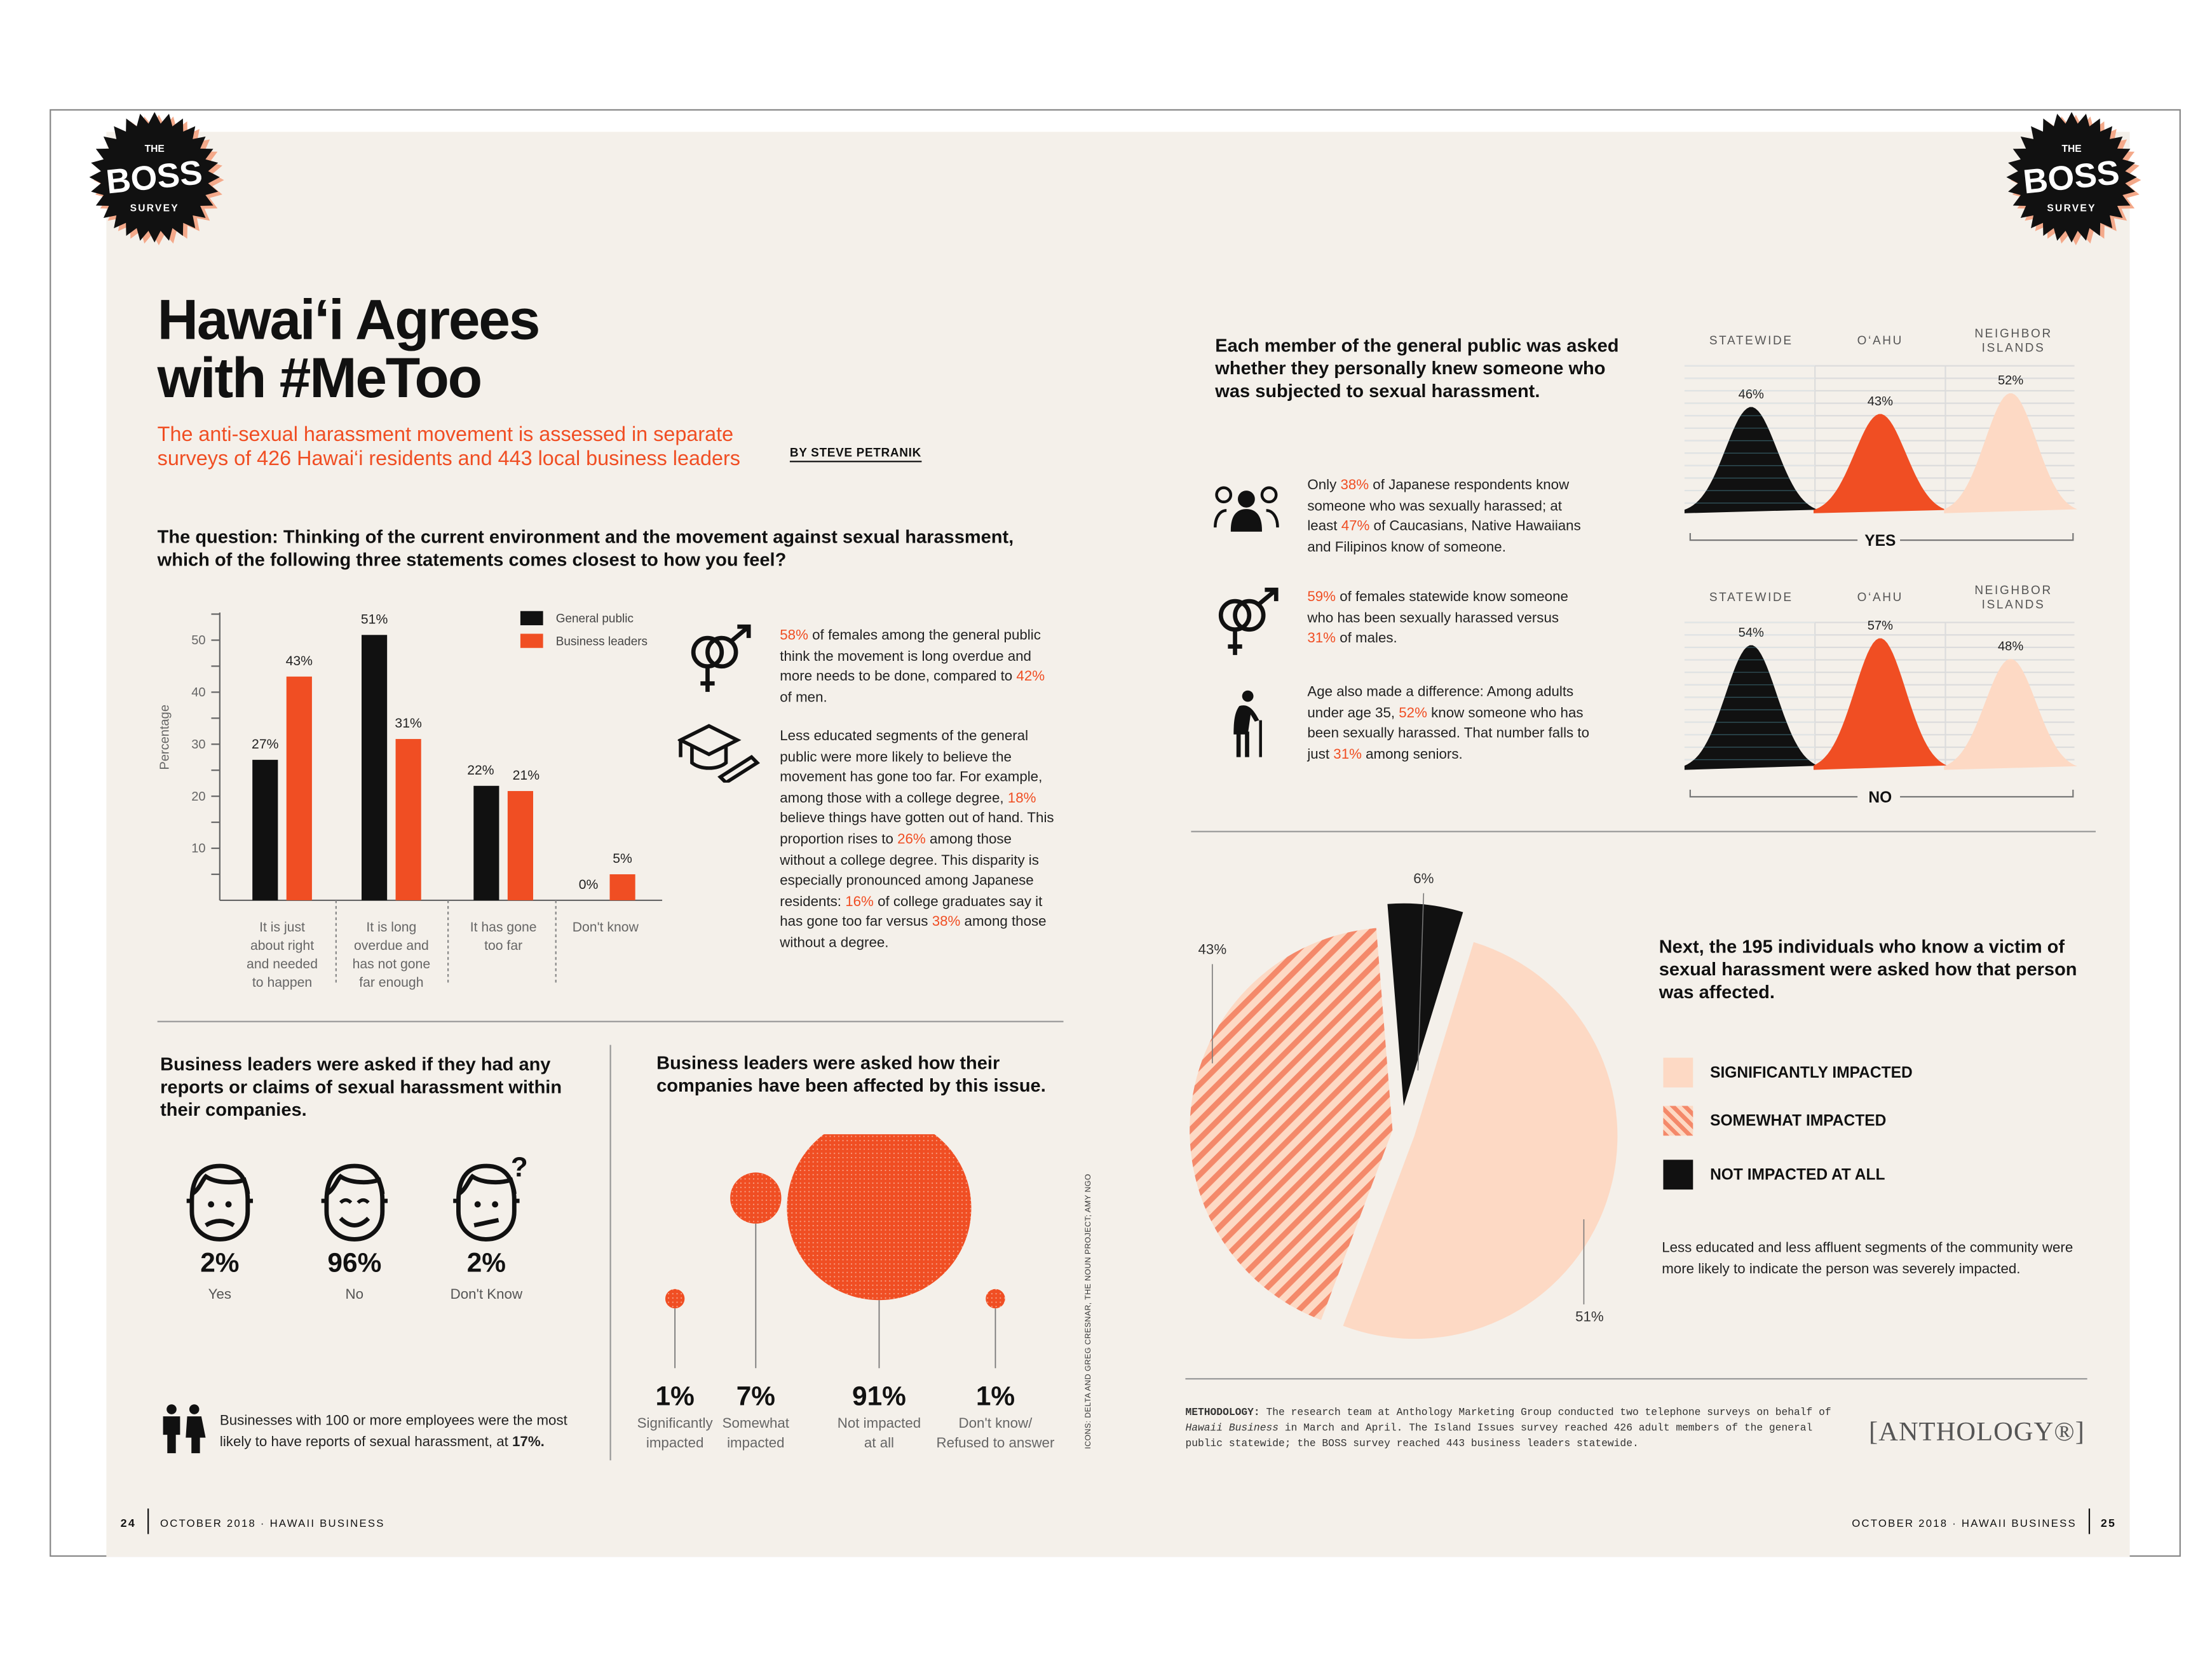 The image size is (2212, 1659). What do you see at coordinates (1247, 723) in the screenshot?
I see `senior-with-cane-icon` at bounding box center [1247, 723].